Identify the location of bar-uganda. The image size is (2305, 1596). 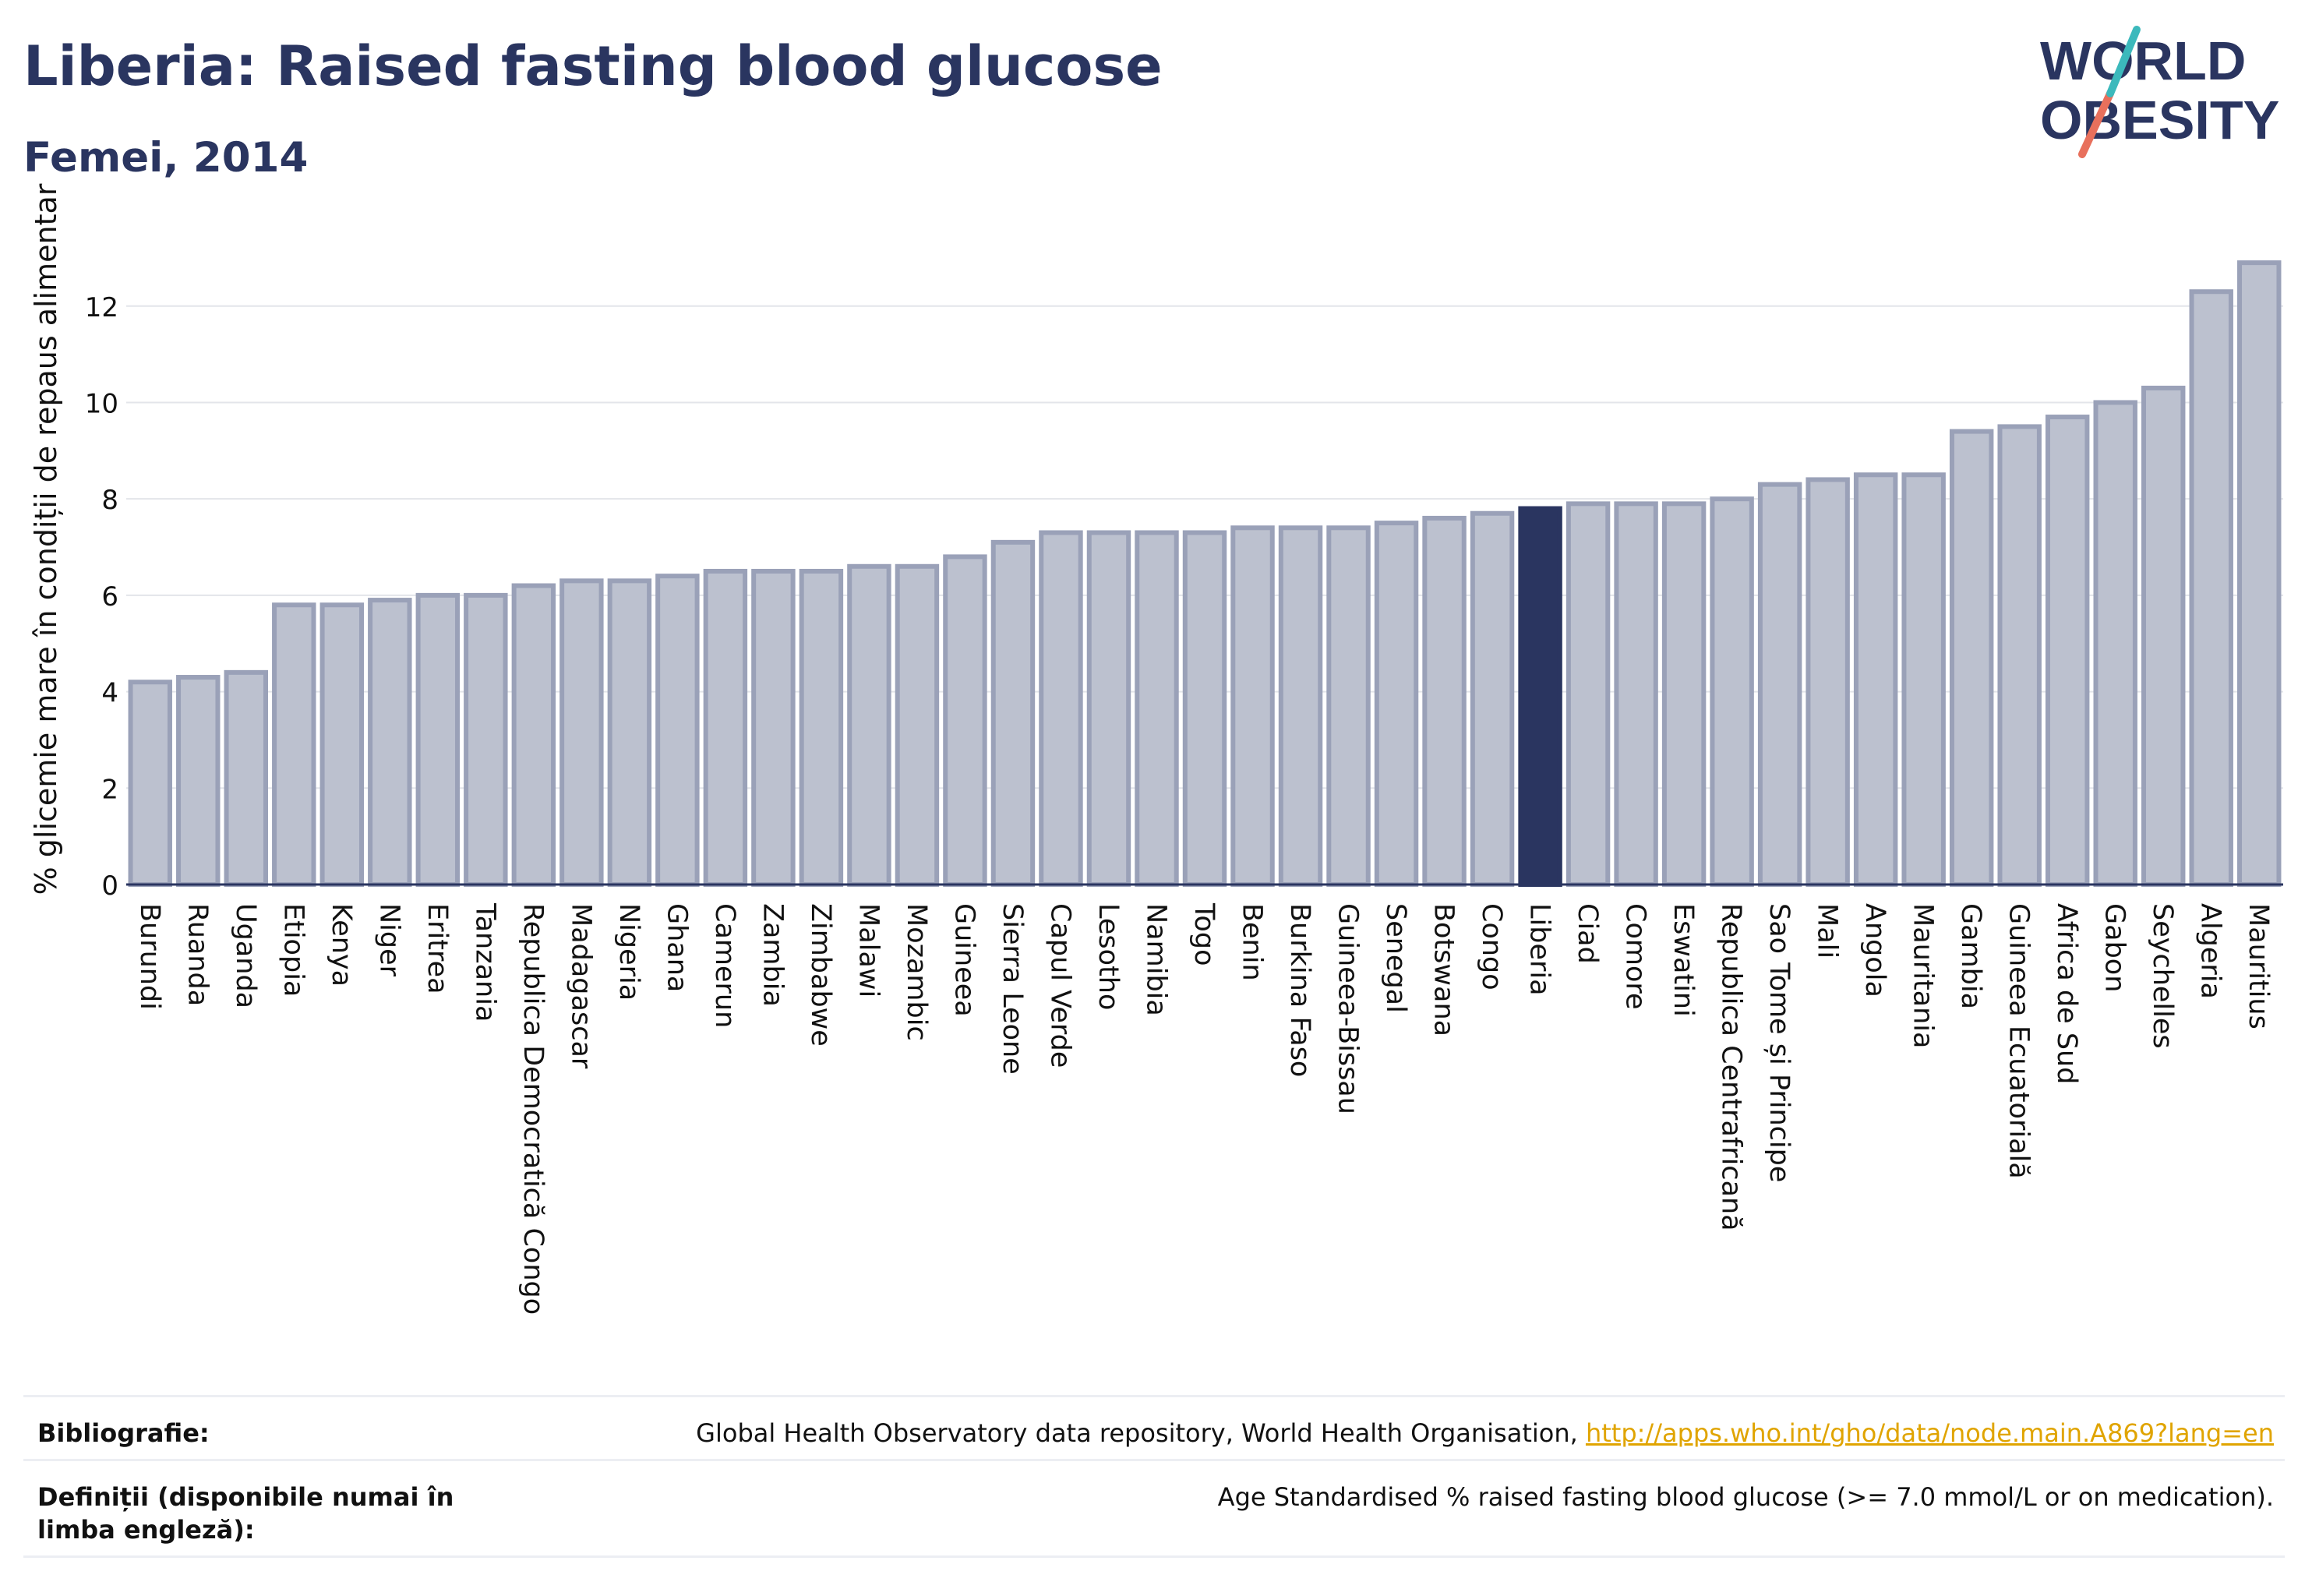
(246, 778).